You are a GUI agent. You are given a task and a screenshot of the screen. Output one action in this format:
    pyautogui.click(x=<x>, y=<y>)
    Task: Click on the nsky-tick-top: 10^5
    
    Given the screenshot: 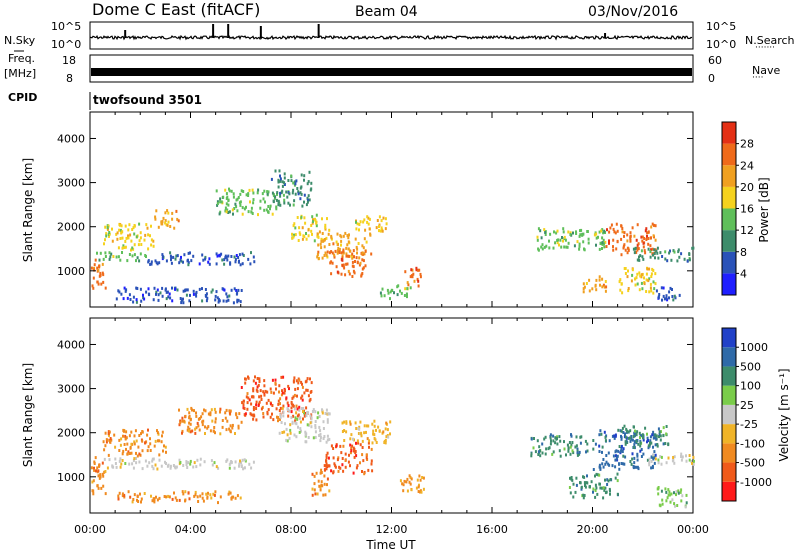 What is the action you would take?
    pyautogui.click(x=66, y=26)
    